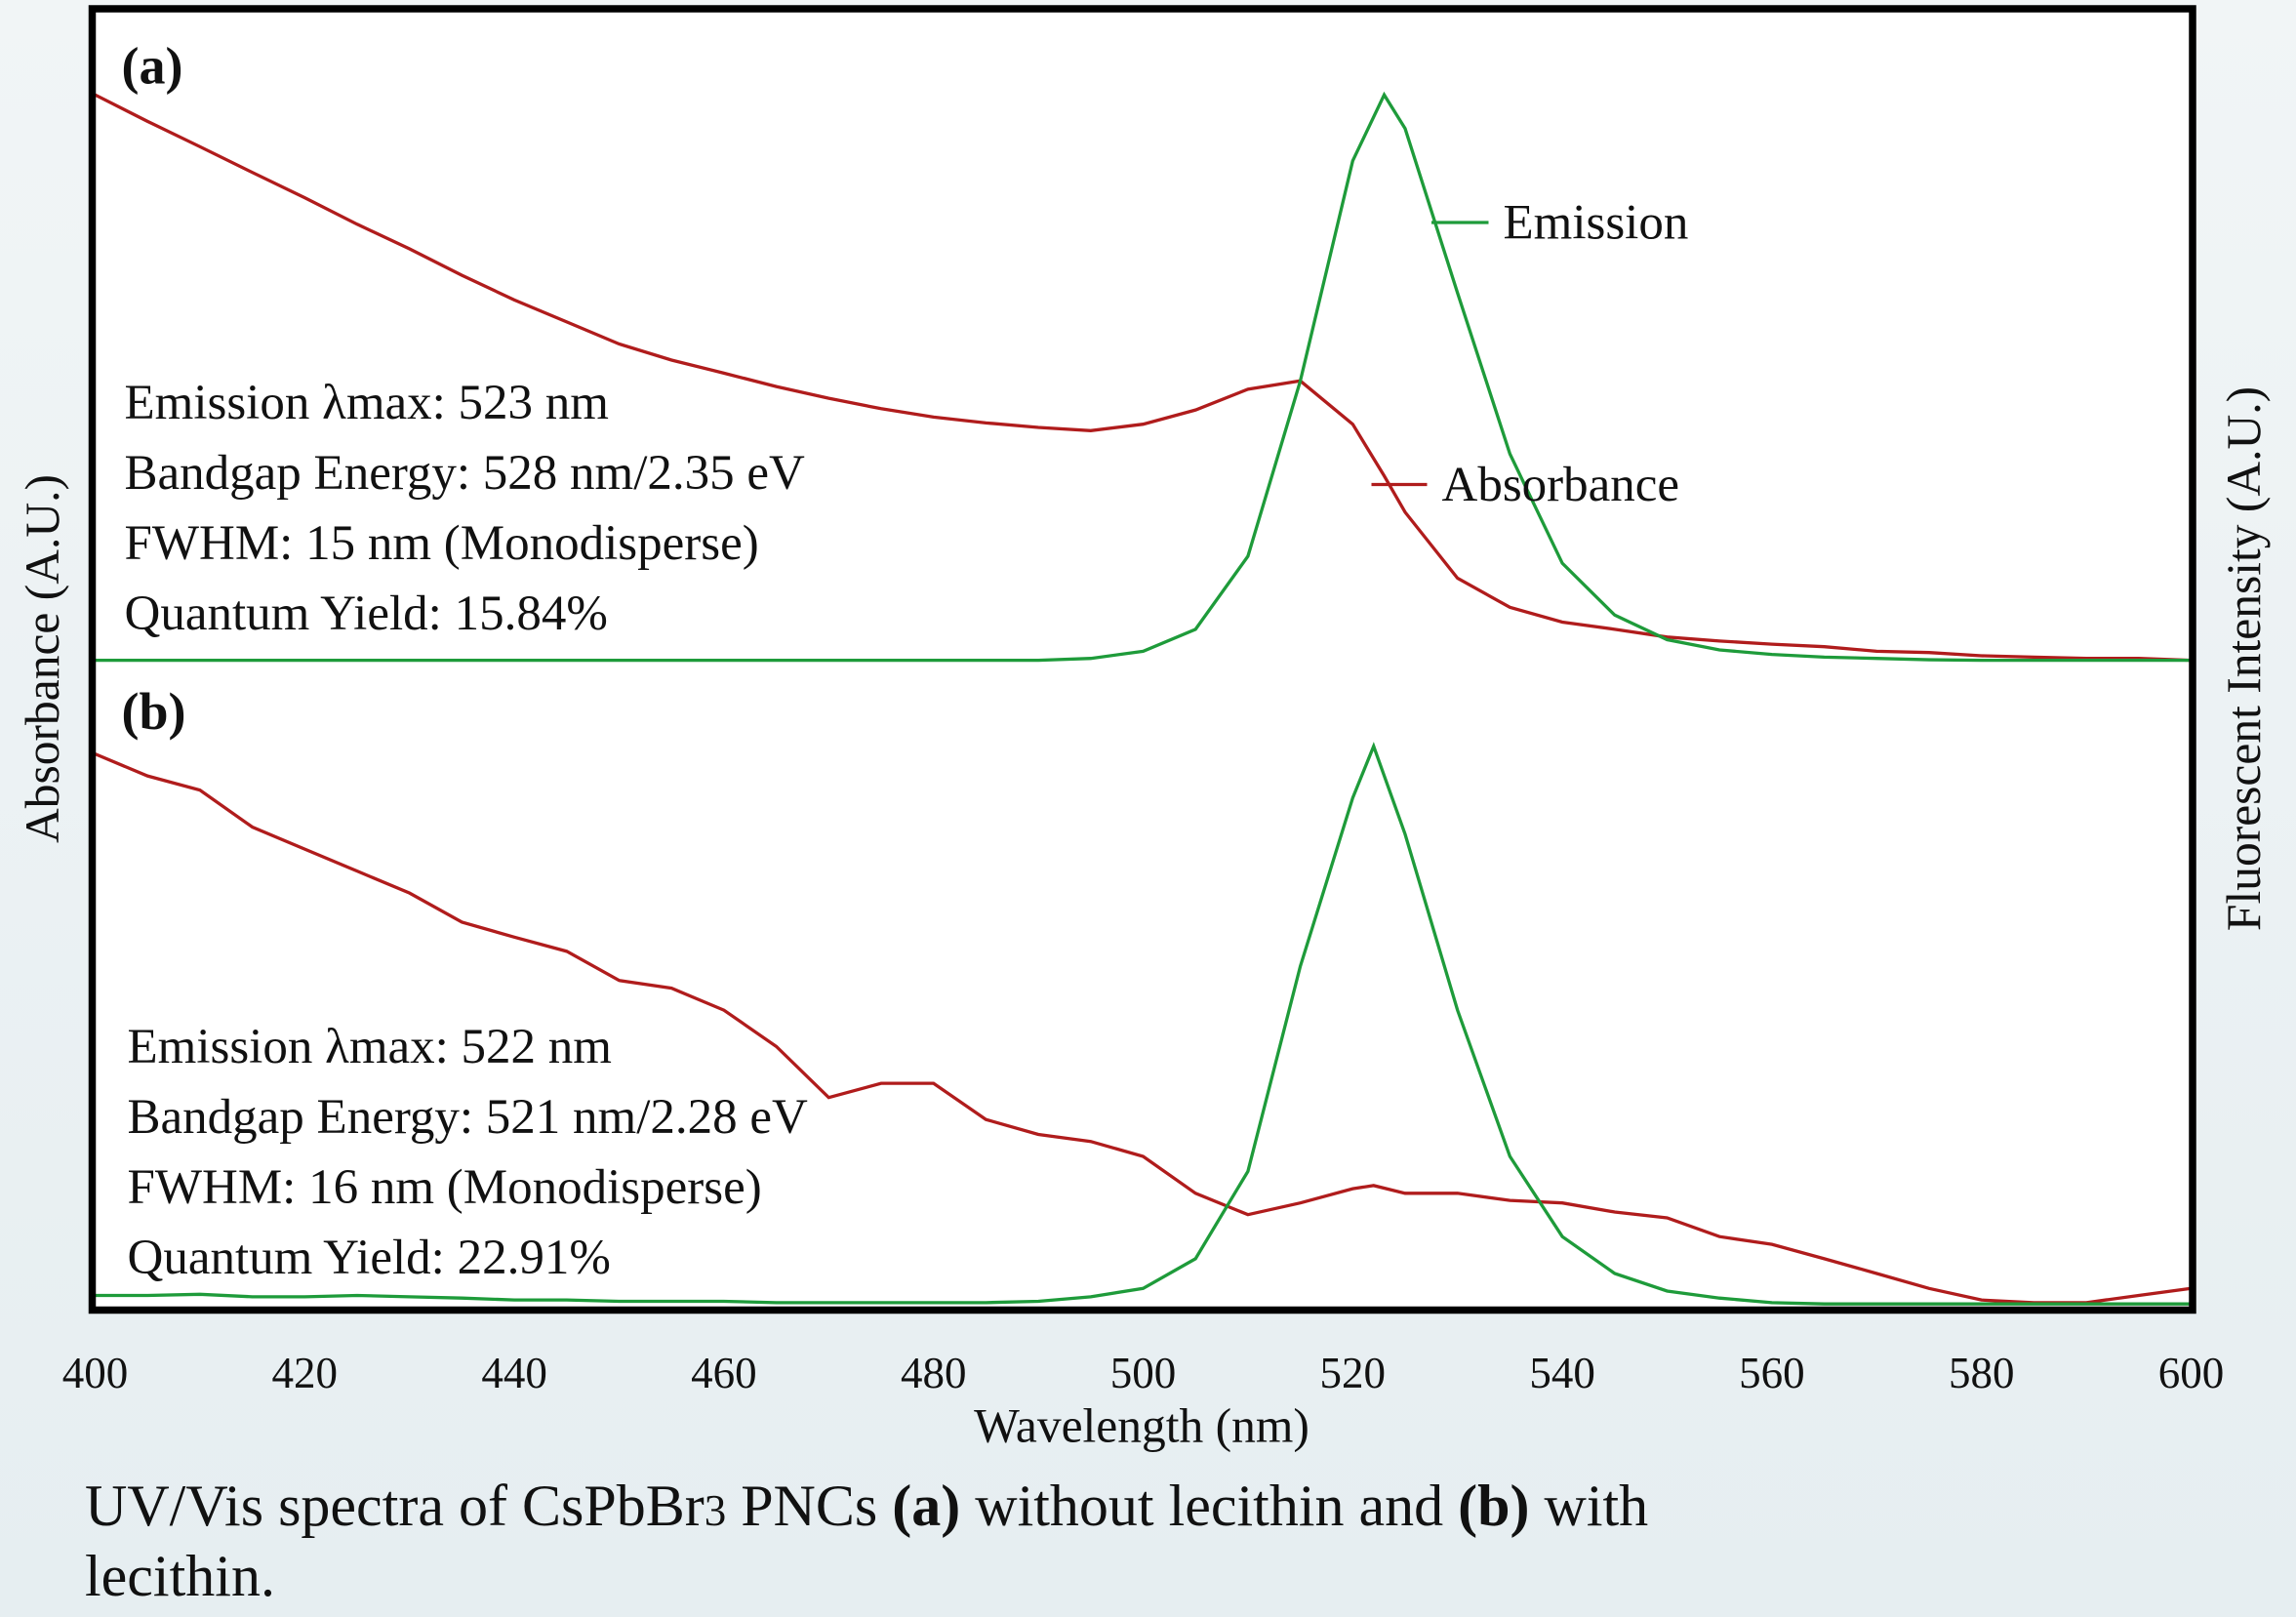 This screenshot has width=2296, height=1617. I want to click on annotation: FWHM: 16 nm (Monodisperse), so click(445, 1187).